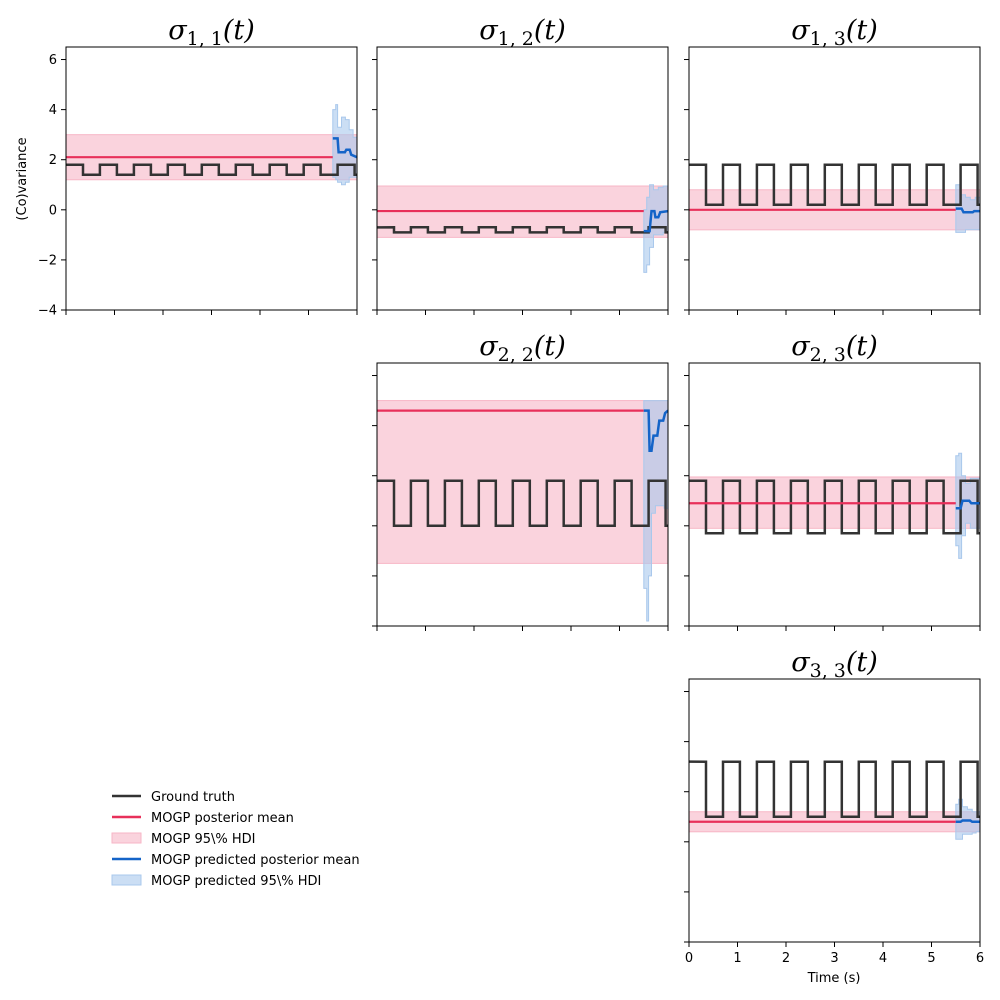  What do you see at coordinates (834, 32) in the screenshot?
I see `panel-title: σ1, 3(t)` at bounding box center [834, 32].